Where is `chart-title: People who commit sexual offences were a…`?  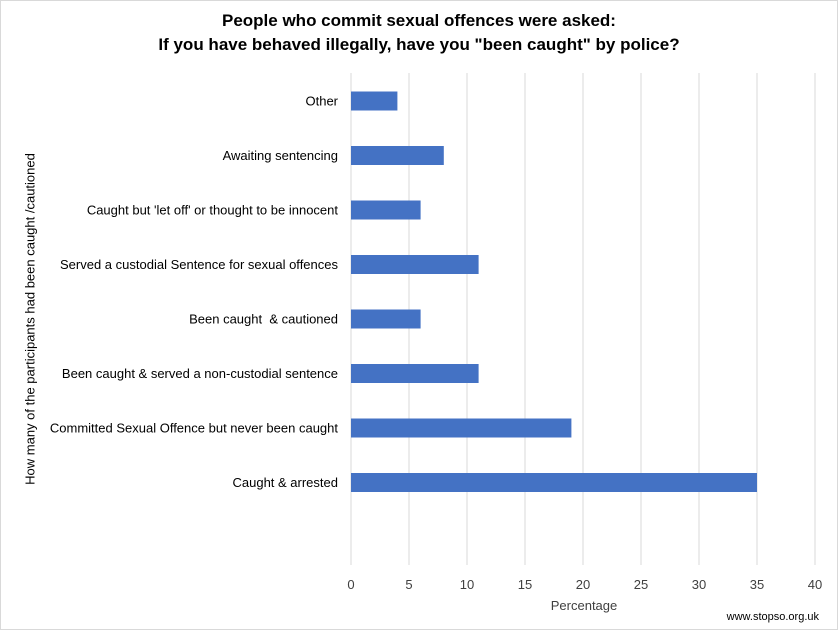 chart-title: People who commit sexual offences were a… is located at coordinates (419, 33).